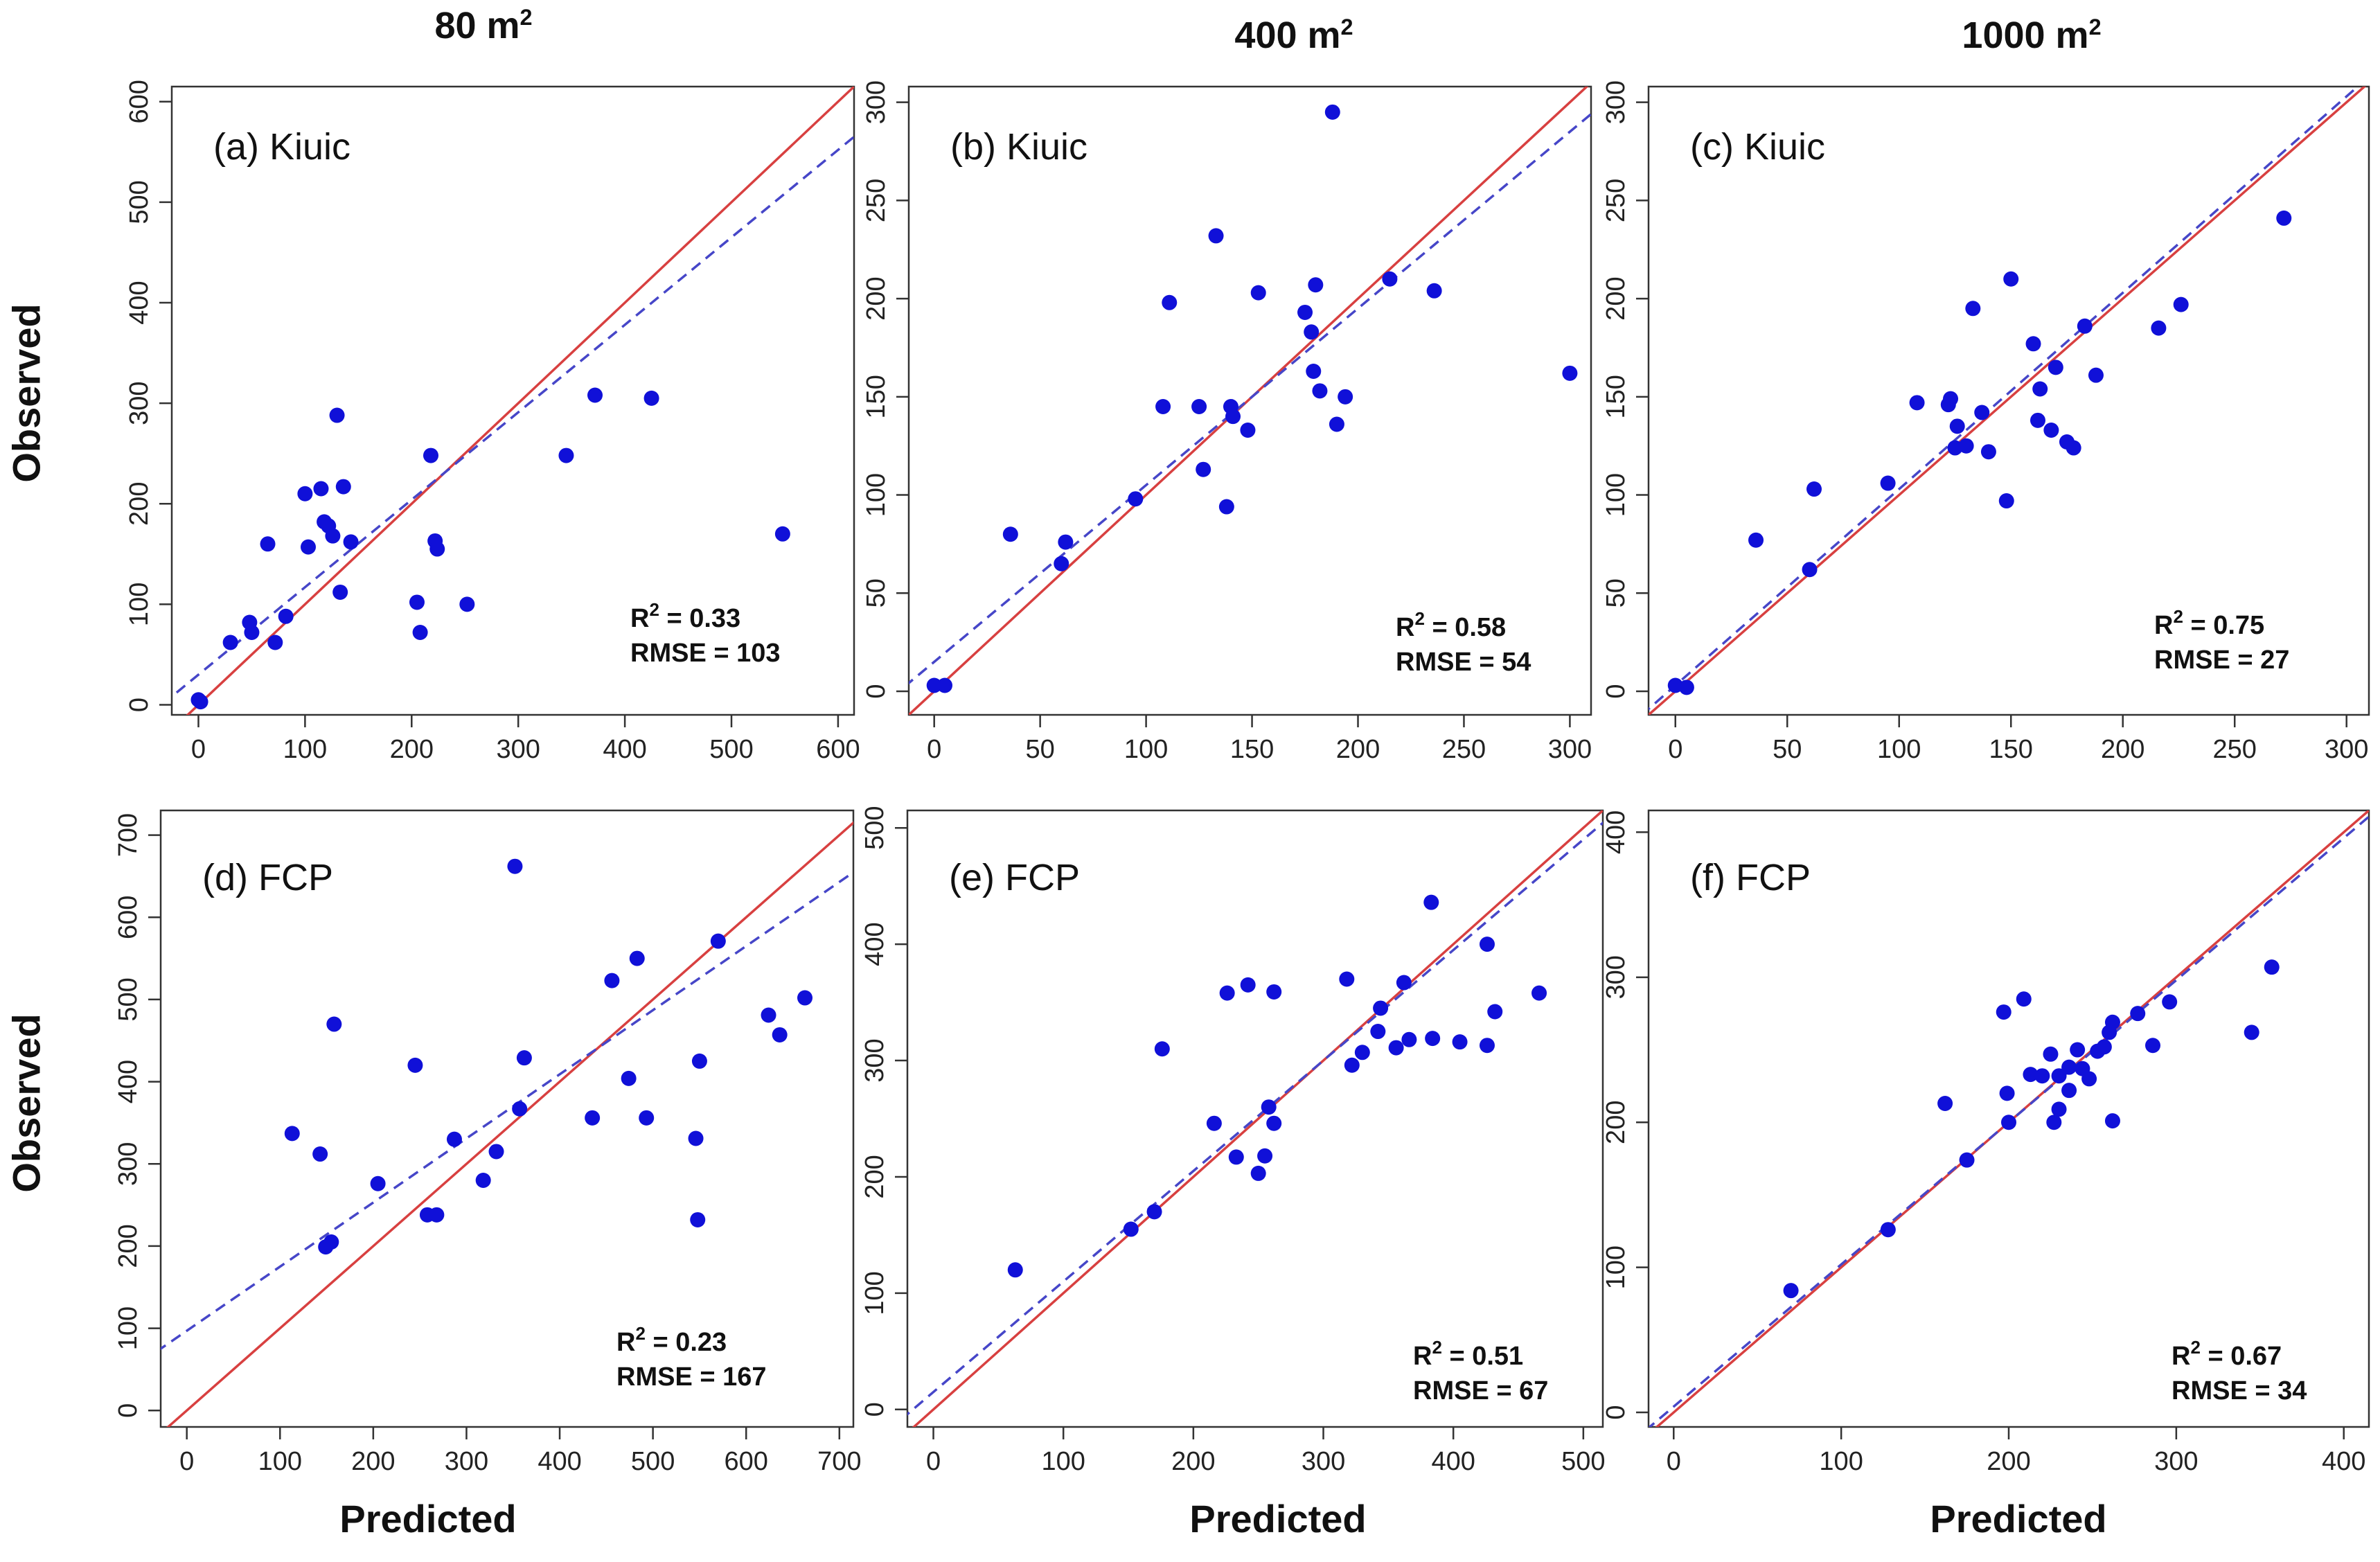 The height and width of the screenshot is (1562, 2380). I want to click on column-title-80: 80 m2, so click(483, 25).